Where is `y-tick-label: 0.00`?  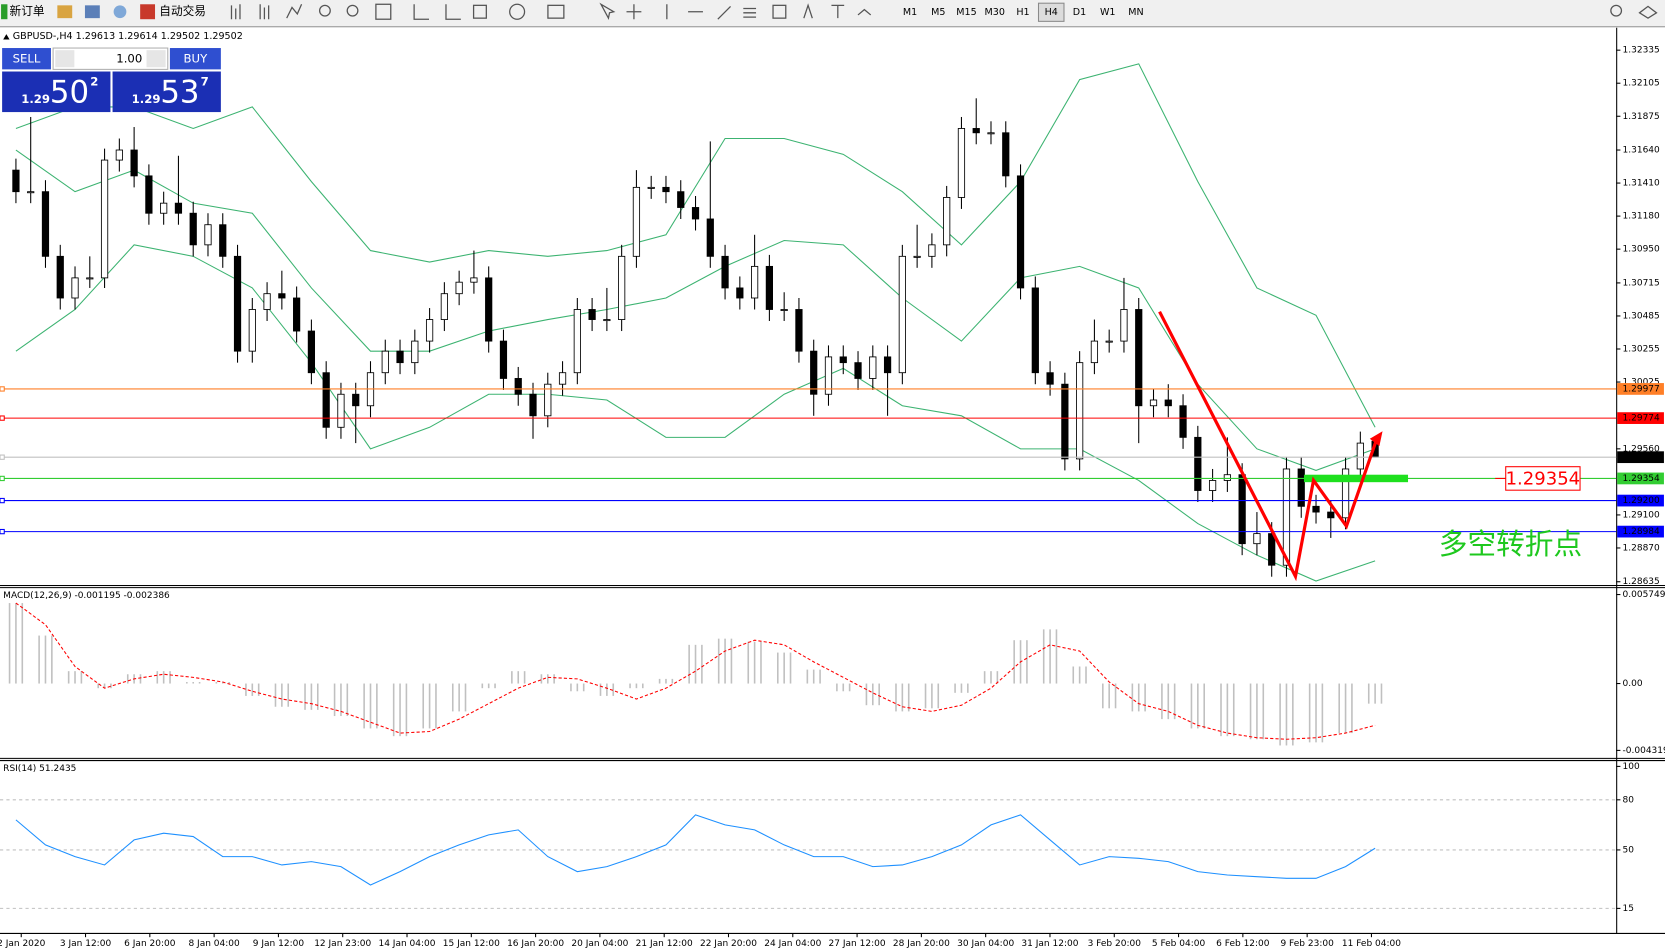
y-tick-label: 0.00 is located at coordinates (1633, 684).